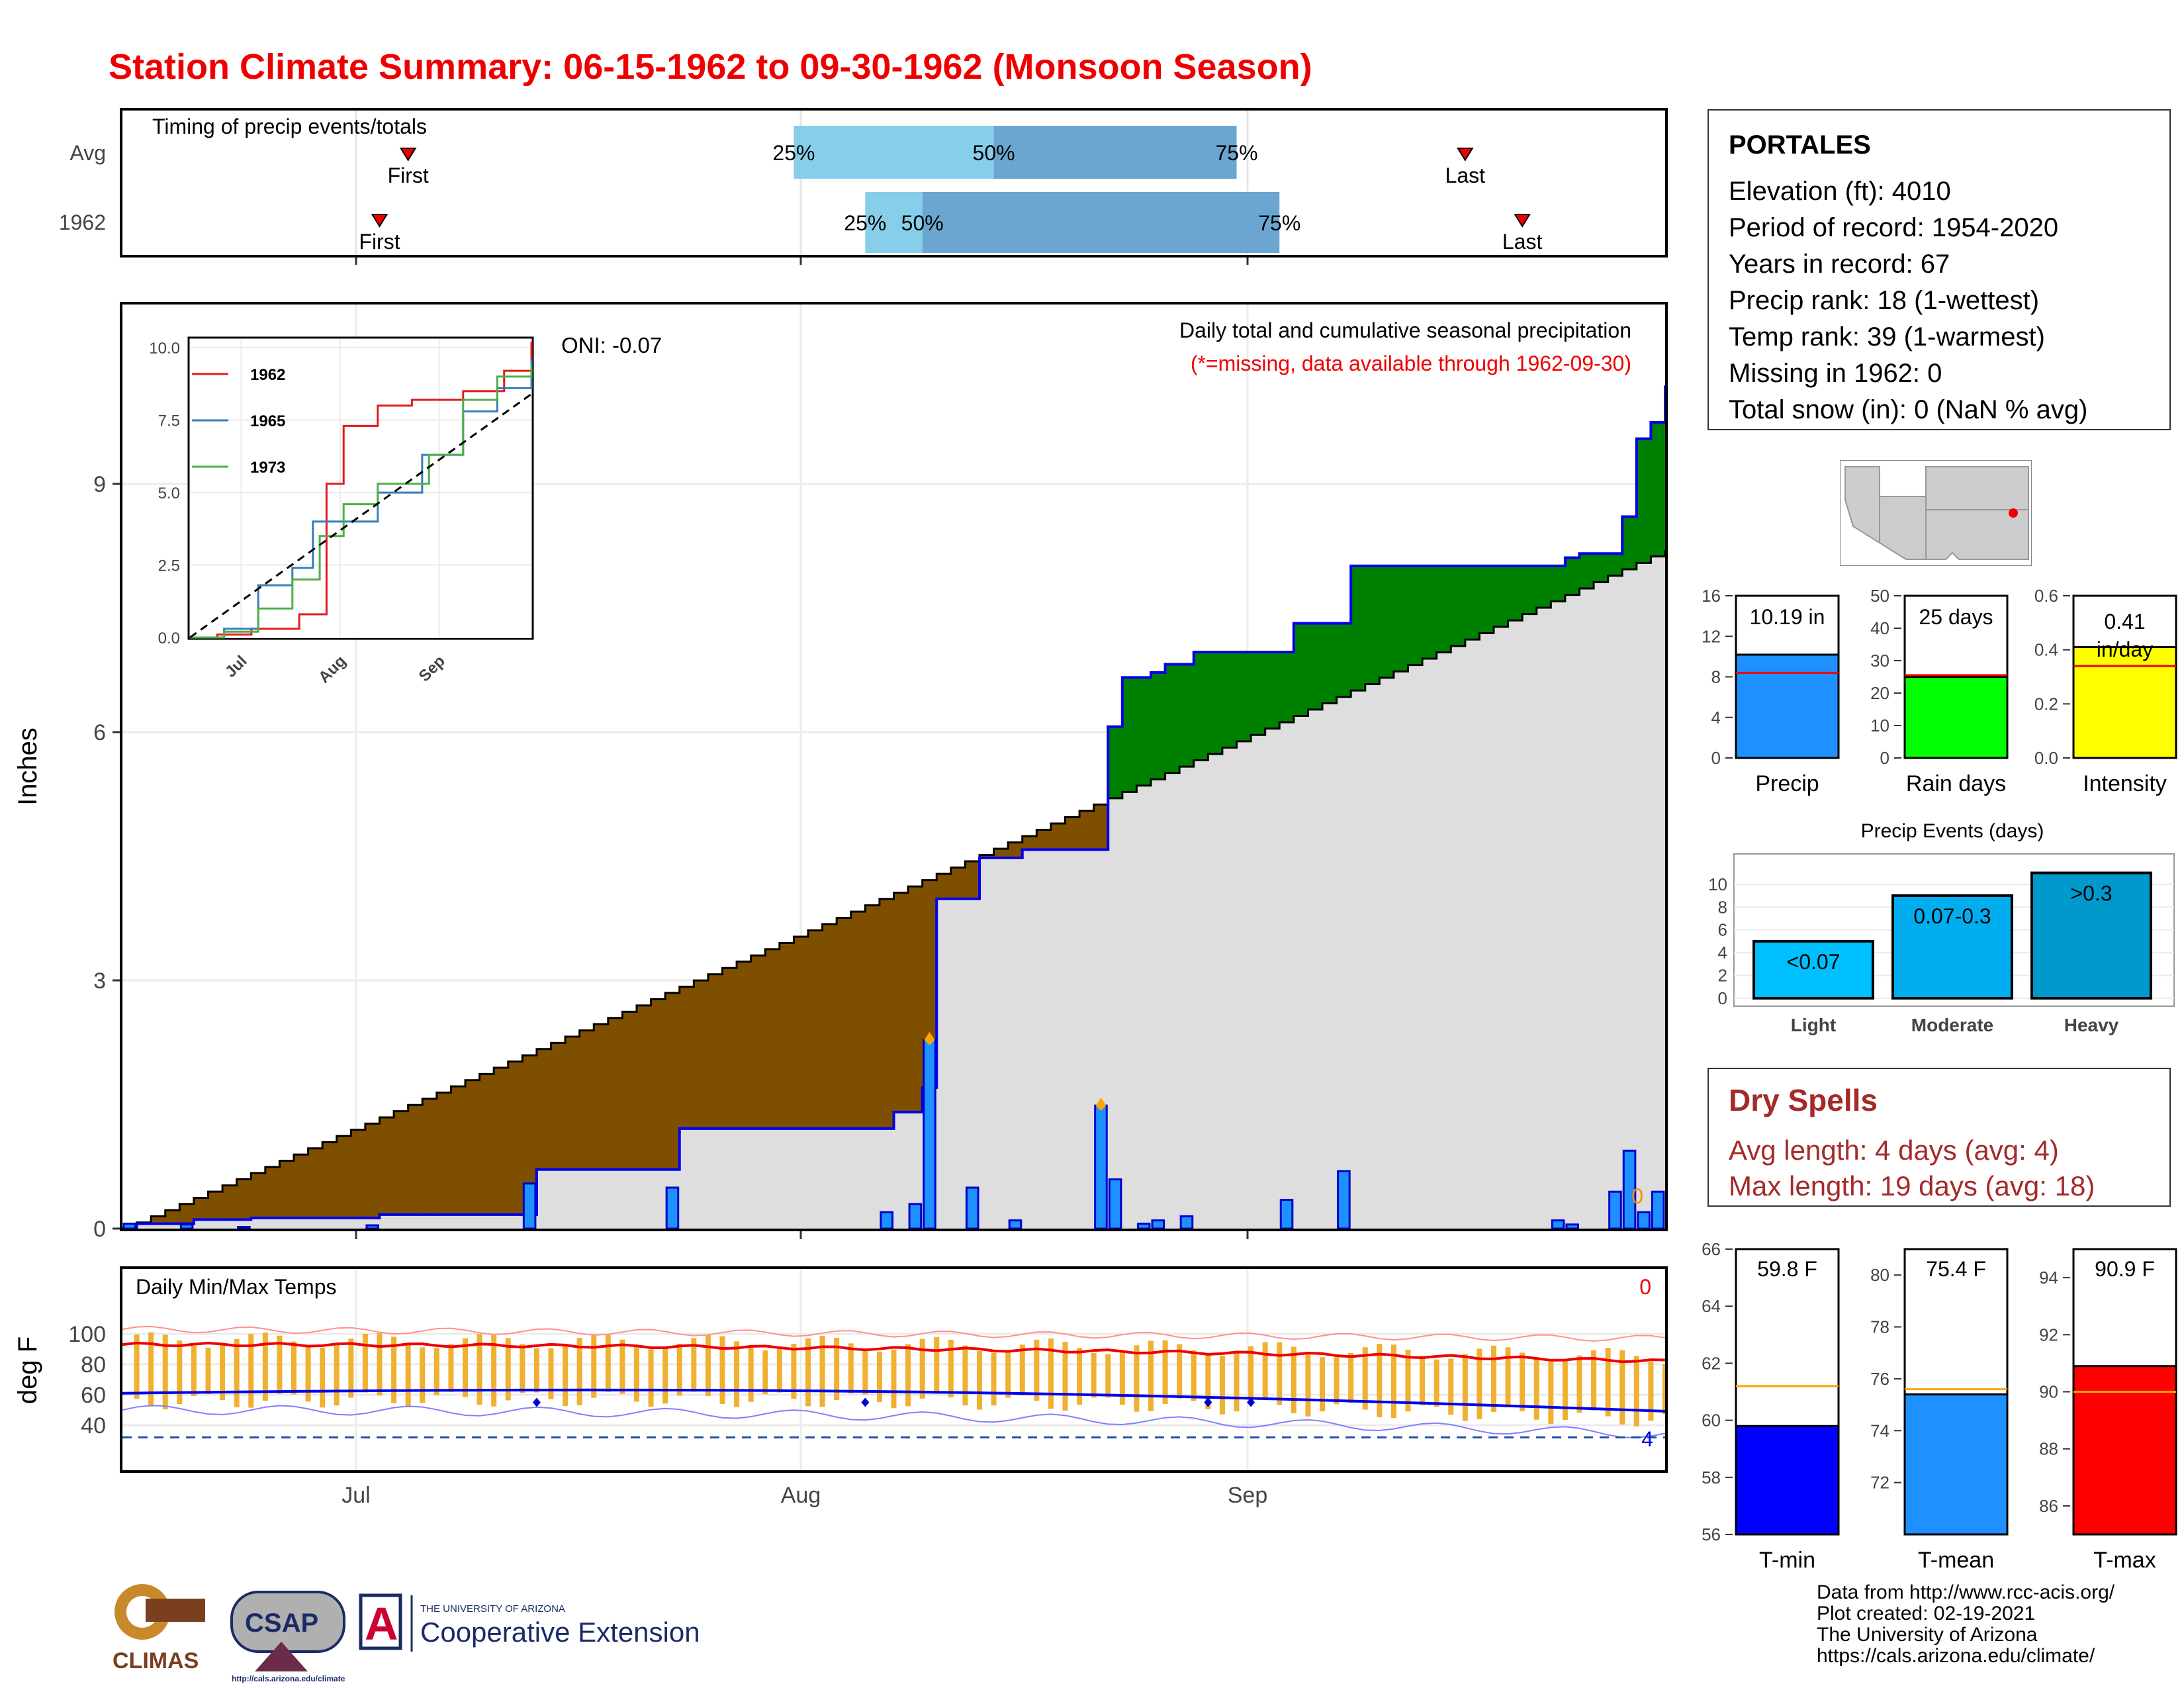 Image resolution: width=2184 pixels, height=1688 pixels. Describe the element at coordinates (611, 345) in the screenshot. I see `oni-label: ONI: -0.07` at that location.